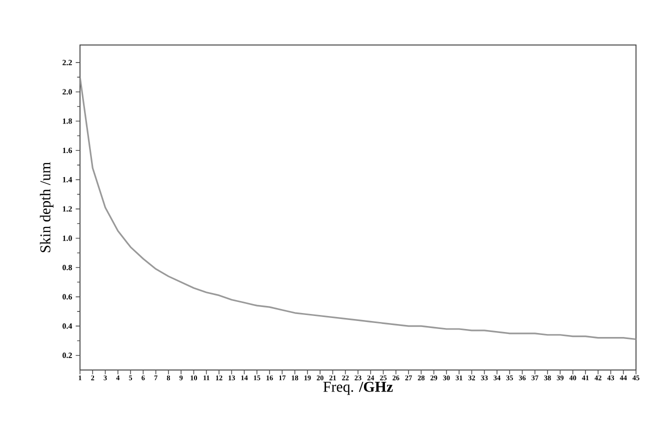  What do you see at coordinates (358, 388) in the screenshot?
I see `x-axis-title: Freq. /GHz` at bounding box center [358, 388].